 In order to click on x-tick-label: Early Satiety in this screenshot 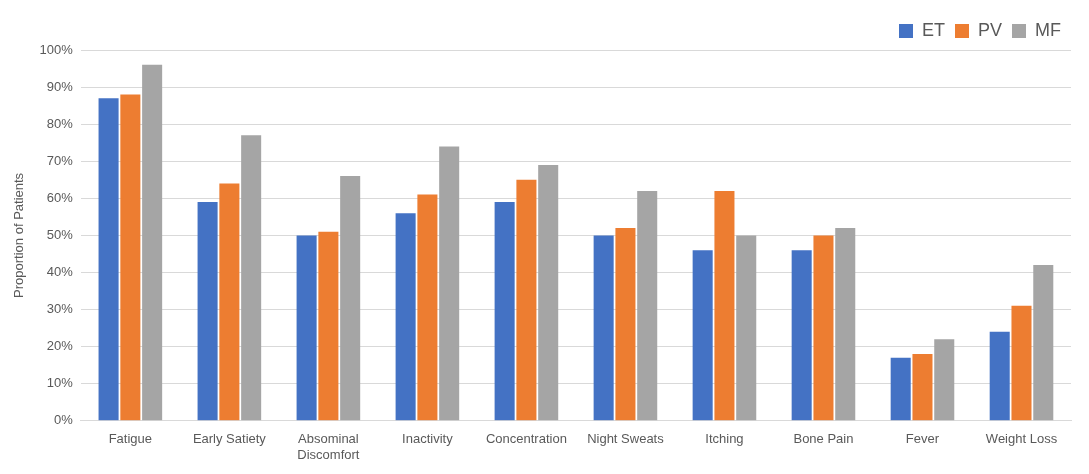, I will do `click(229, 439)`.